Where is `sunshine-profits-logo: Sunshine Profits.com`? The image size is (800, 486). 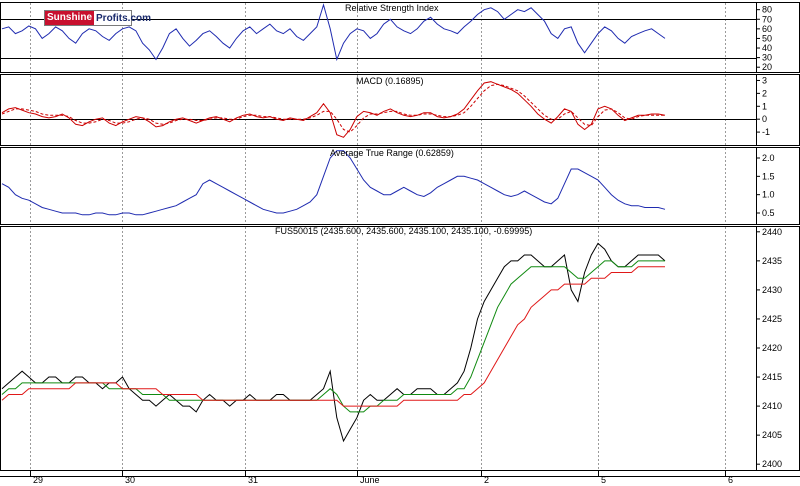
sunshine-profits-logo: Sunshine Profits.com is located at coordinates (97, 18).